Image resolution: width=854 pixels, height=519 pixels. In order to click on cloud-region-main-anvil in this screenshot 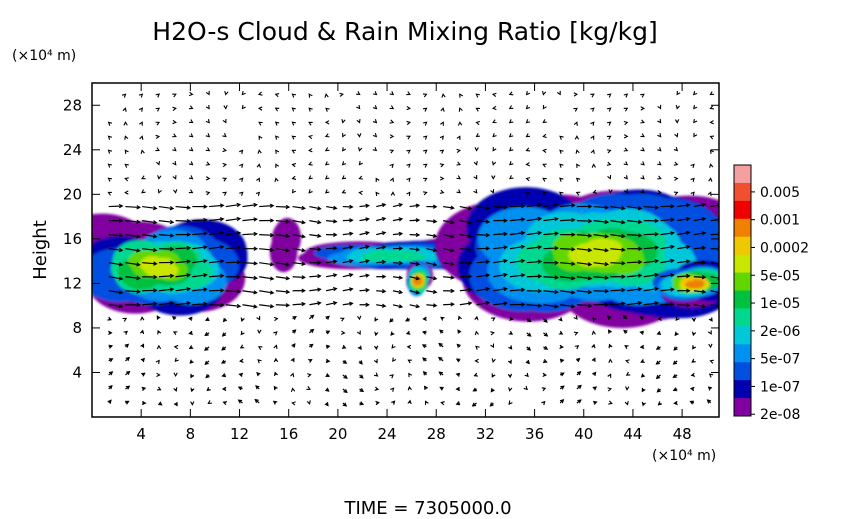, I will do `click(576, 258)`.